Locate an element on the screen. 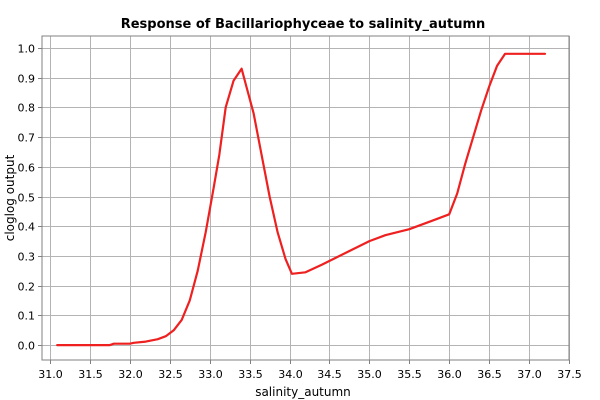 The width and height of the screenshot is (600, 400). y-tick-label: 0.6 is located at coordinates (27, 168).